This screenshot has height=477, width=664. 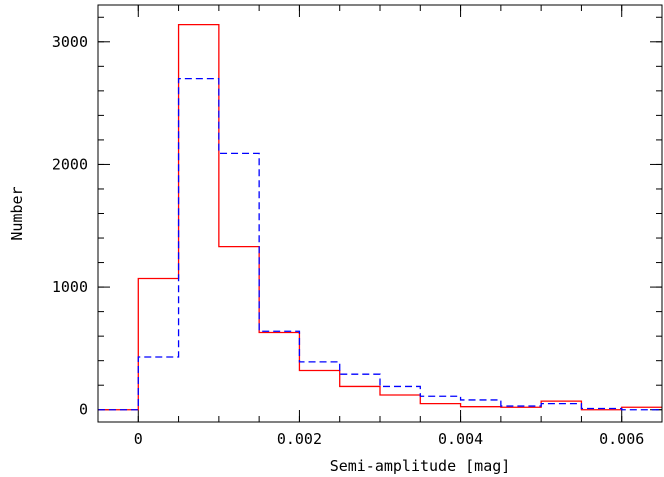 I want to click on y-axis-label: Number, so click(x=17, y=213).